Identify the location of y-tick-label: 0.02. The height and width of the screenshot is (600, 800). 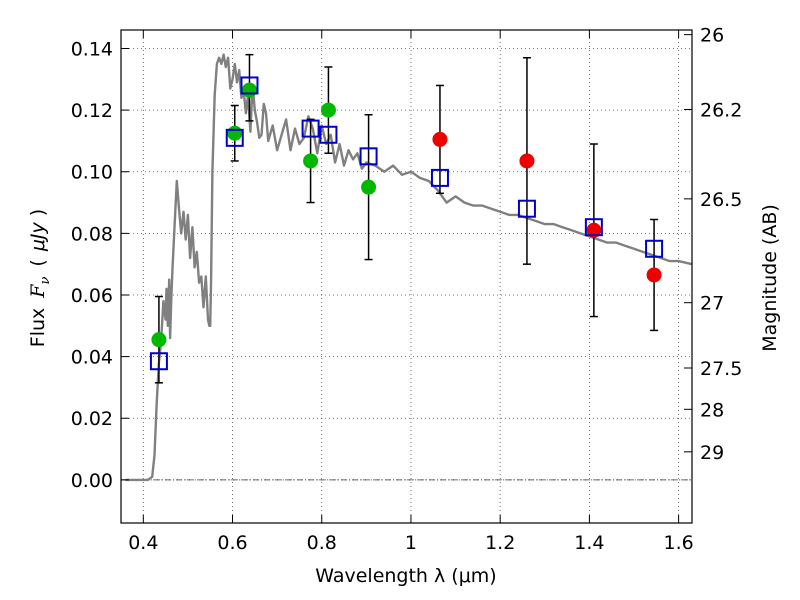
(92, 419).